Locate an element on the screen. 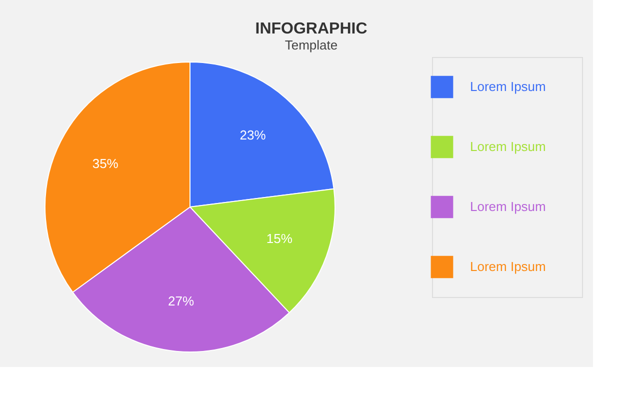  chart-title: INFOGRAPHIC is located at coordinates (311, 29).